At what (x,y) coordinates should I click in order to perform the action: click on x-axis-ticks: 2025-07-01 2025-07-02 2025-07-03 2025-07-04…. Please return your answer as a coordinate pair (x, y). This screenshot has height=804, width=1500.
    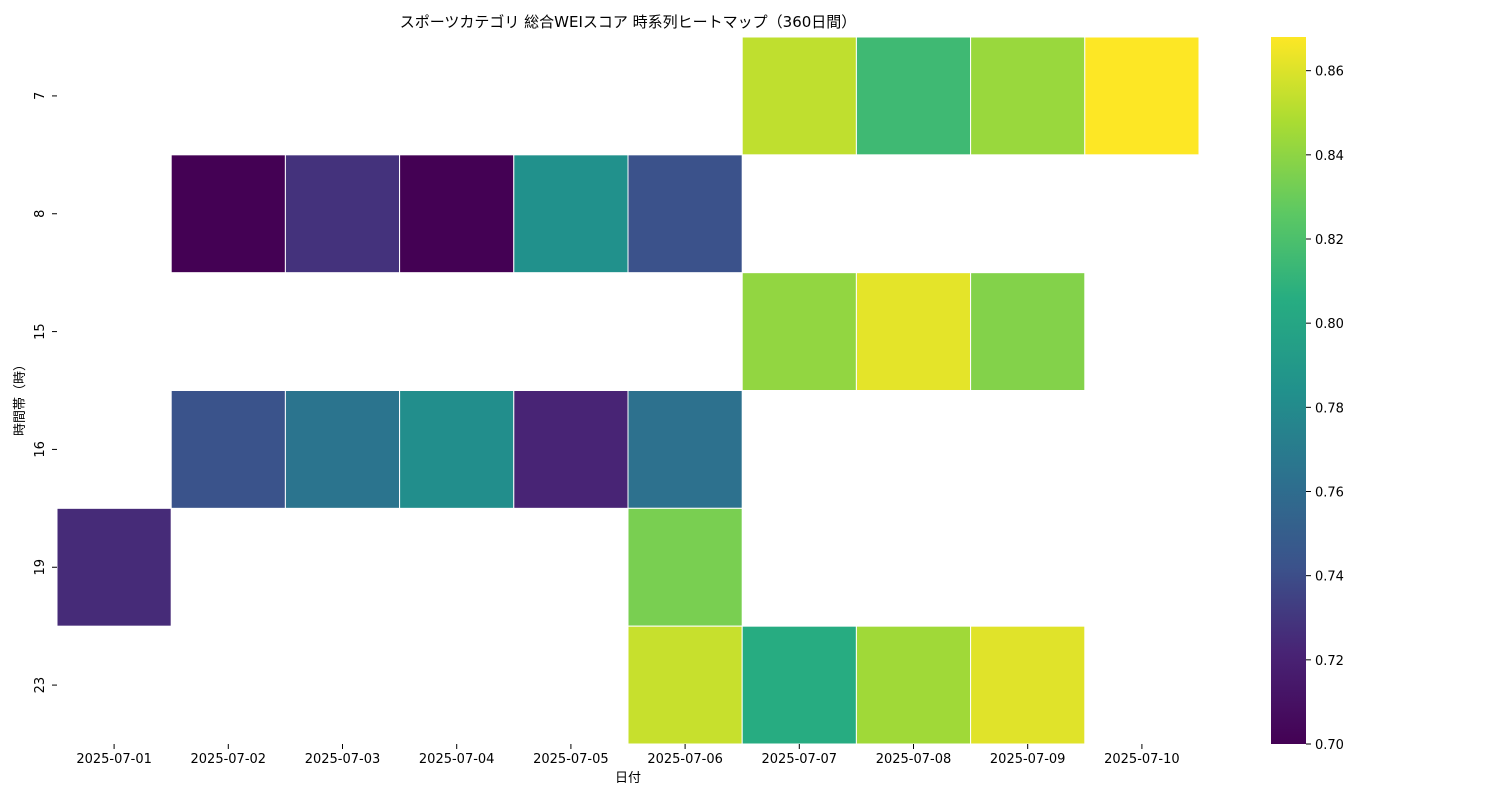
    Looking at the image, I should click on (628, 755).